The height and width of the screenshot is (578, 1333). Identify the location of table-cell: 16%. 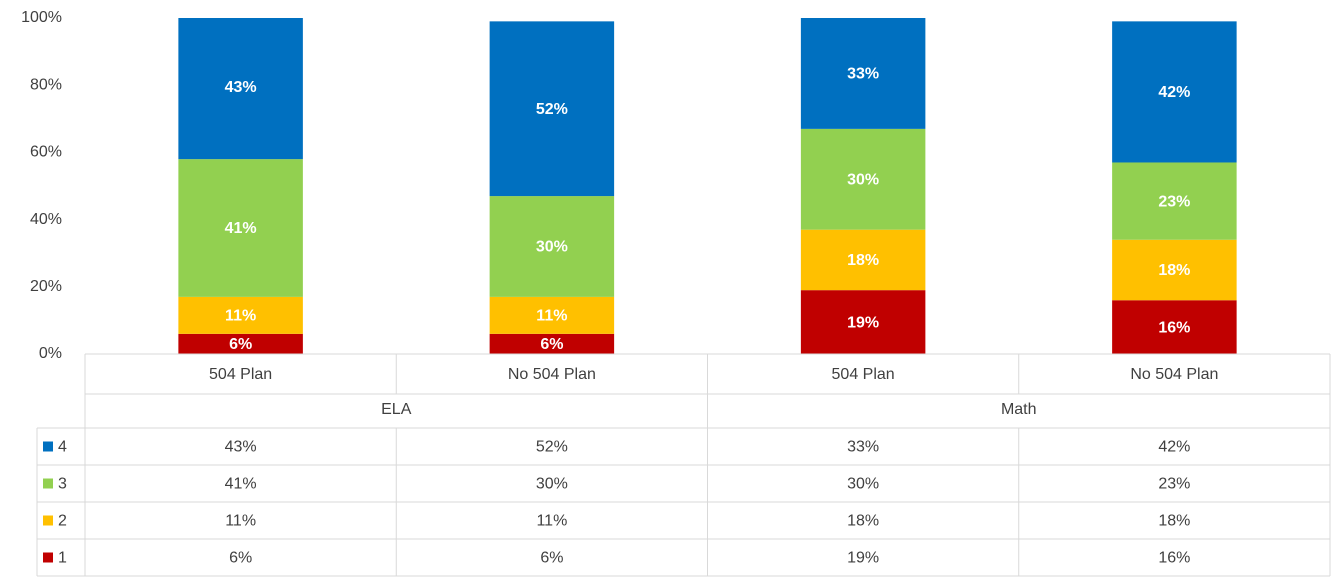
(1174, 558).